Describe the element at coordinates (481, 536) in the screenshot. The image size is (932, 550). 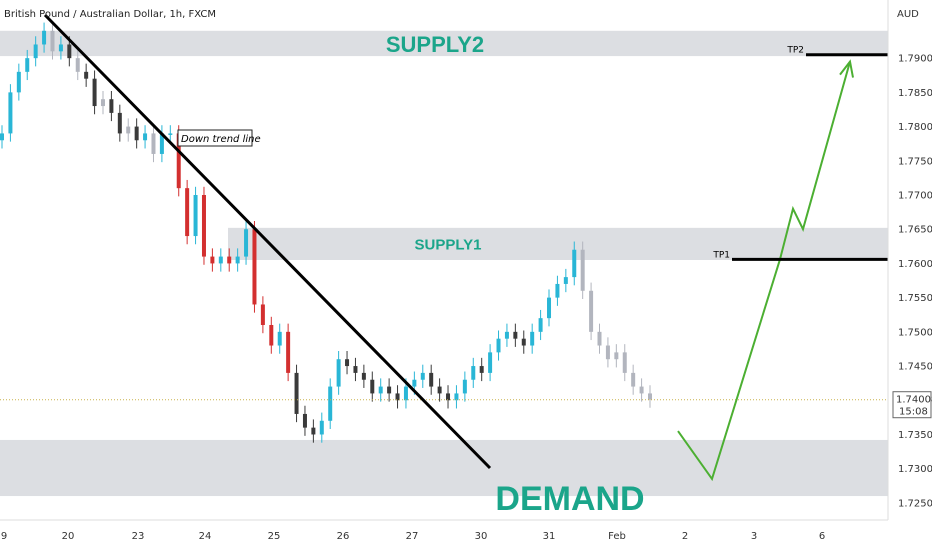
I see `time-tick-label: 30` at that location.